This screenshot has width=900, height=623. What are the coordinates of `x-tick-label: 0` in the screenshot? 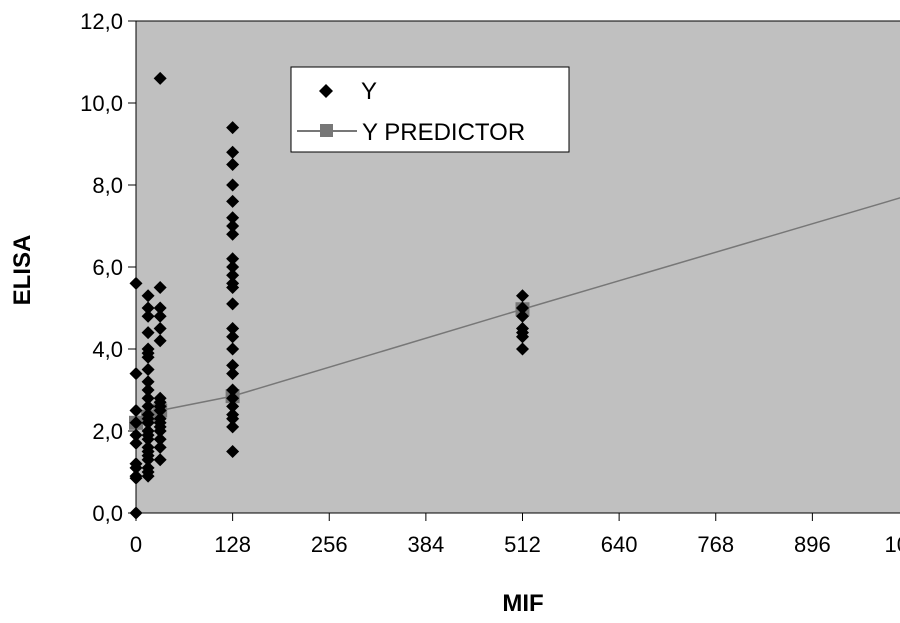 It's located at (136, 544).